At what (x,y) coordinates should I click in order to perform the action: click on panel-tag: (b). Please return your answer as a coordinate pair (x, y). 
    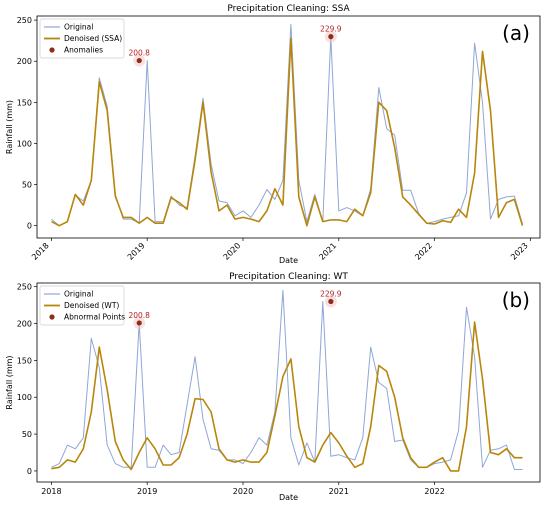
    Looking at the image, I should click on (516, 300).